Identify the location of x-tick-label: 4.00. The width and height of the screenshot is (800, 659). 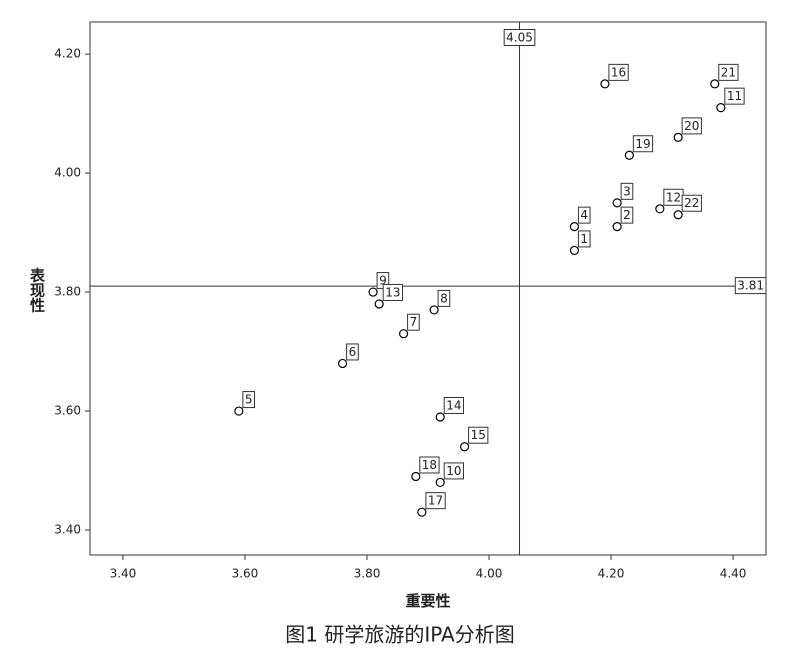
(489, 574).